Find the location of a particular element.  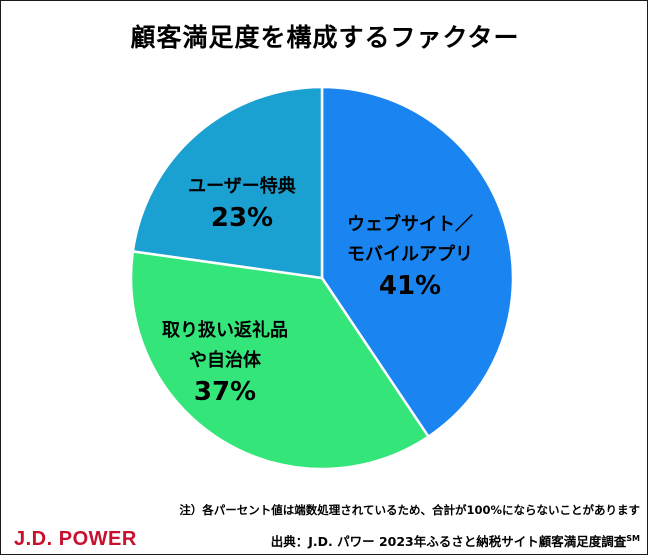

chart-title: 顧客満足度を構成するファクター is located at coordinates (325, 37).